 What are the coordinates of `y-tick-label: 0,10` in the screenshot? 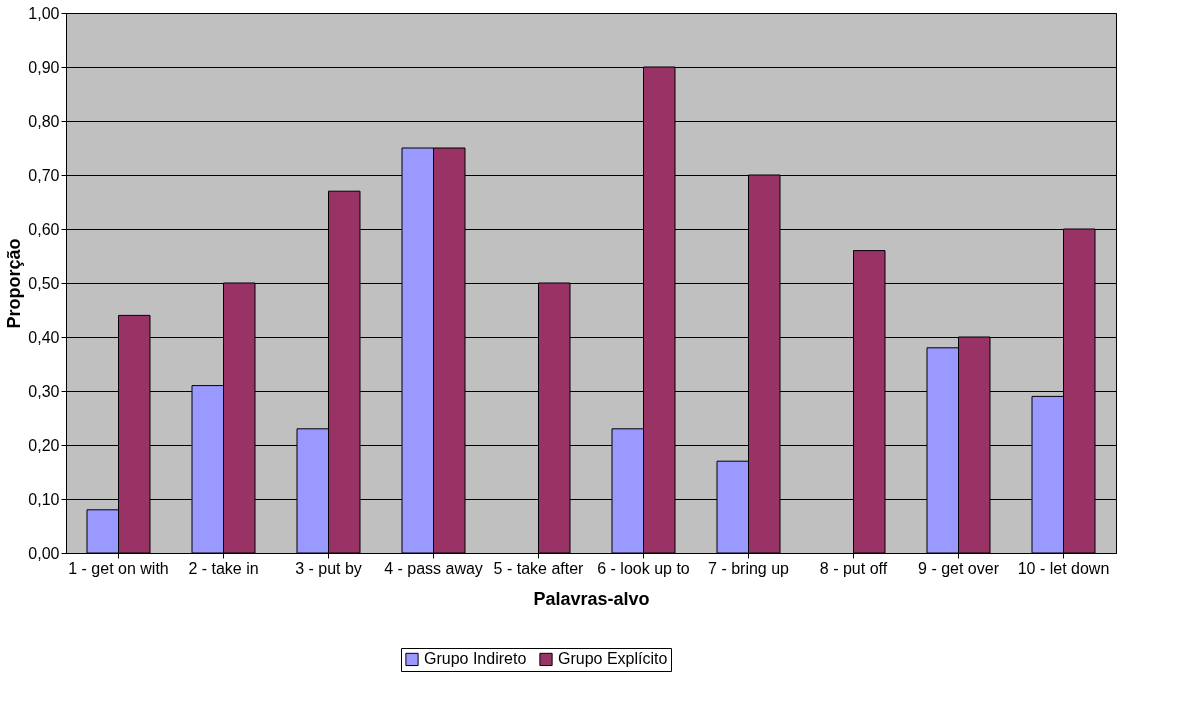 It's located at (44, 499).